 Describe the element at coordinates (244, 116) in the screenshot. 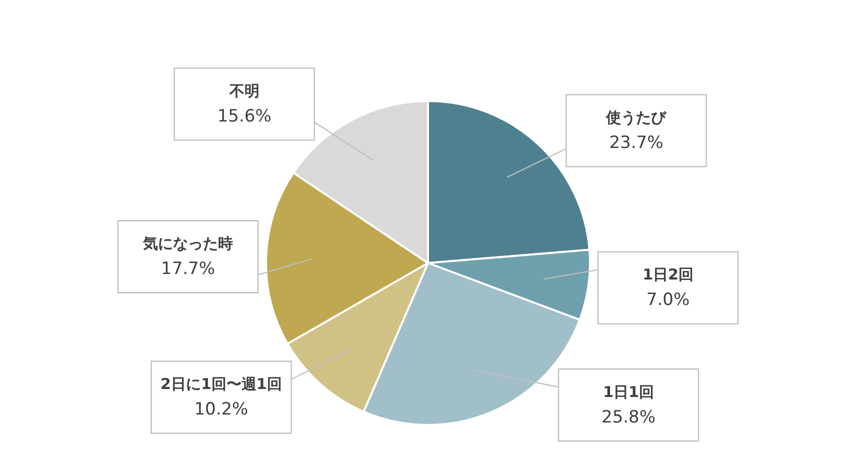

I see `data-label: 15.6%` at that location.